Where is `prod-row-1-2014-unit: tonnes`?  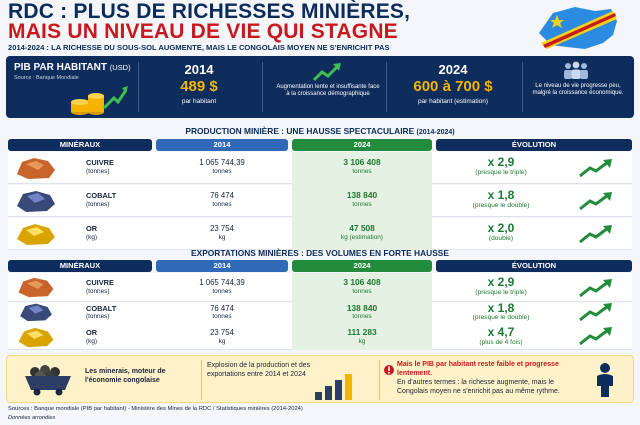
prod-row-1-2014-unit: tonnes is located at coordinates (222, 171).